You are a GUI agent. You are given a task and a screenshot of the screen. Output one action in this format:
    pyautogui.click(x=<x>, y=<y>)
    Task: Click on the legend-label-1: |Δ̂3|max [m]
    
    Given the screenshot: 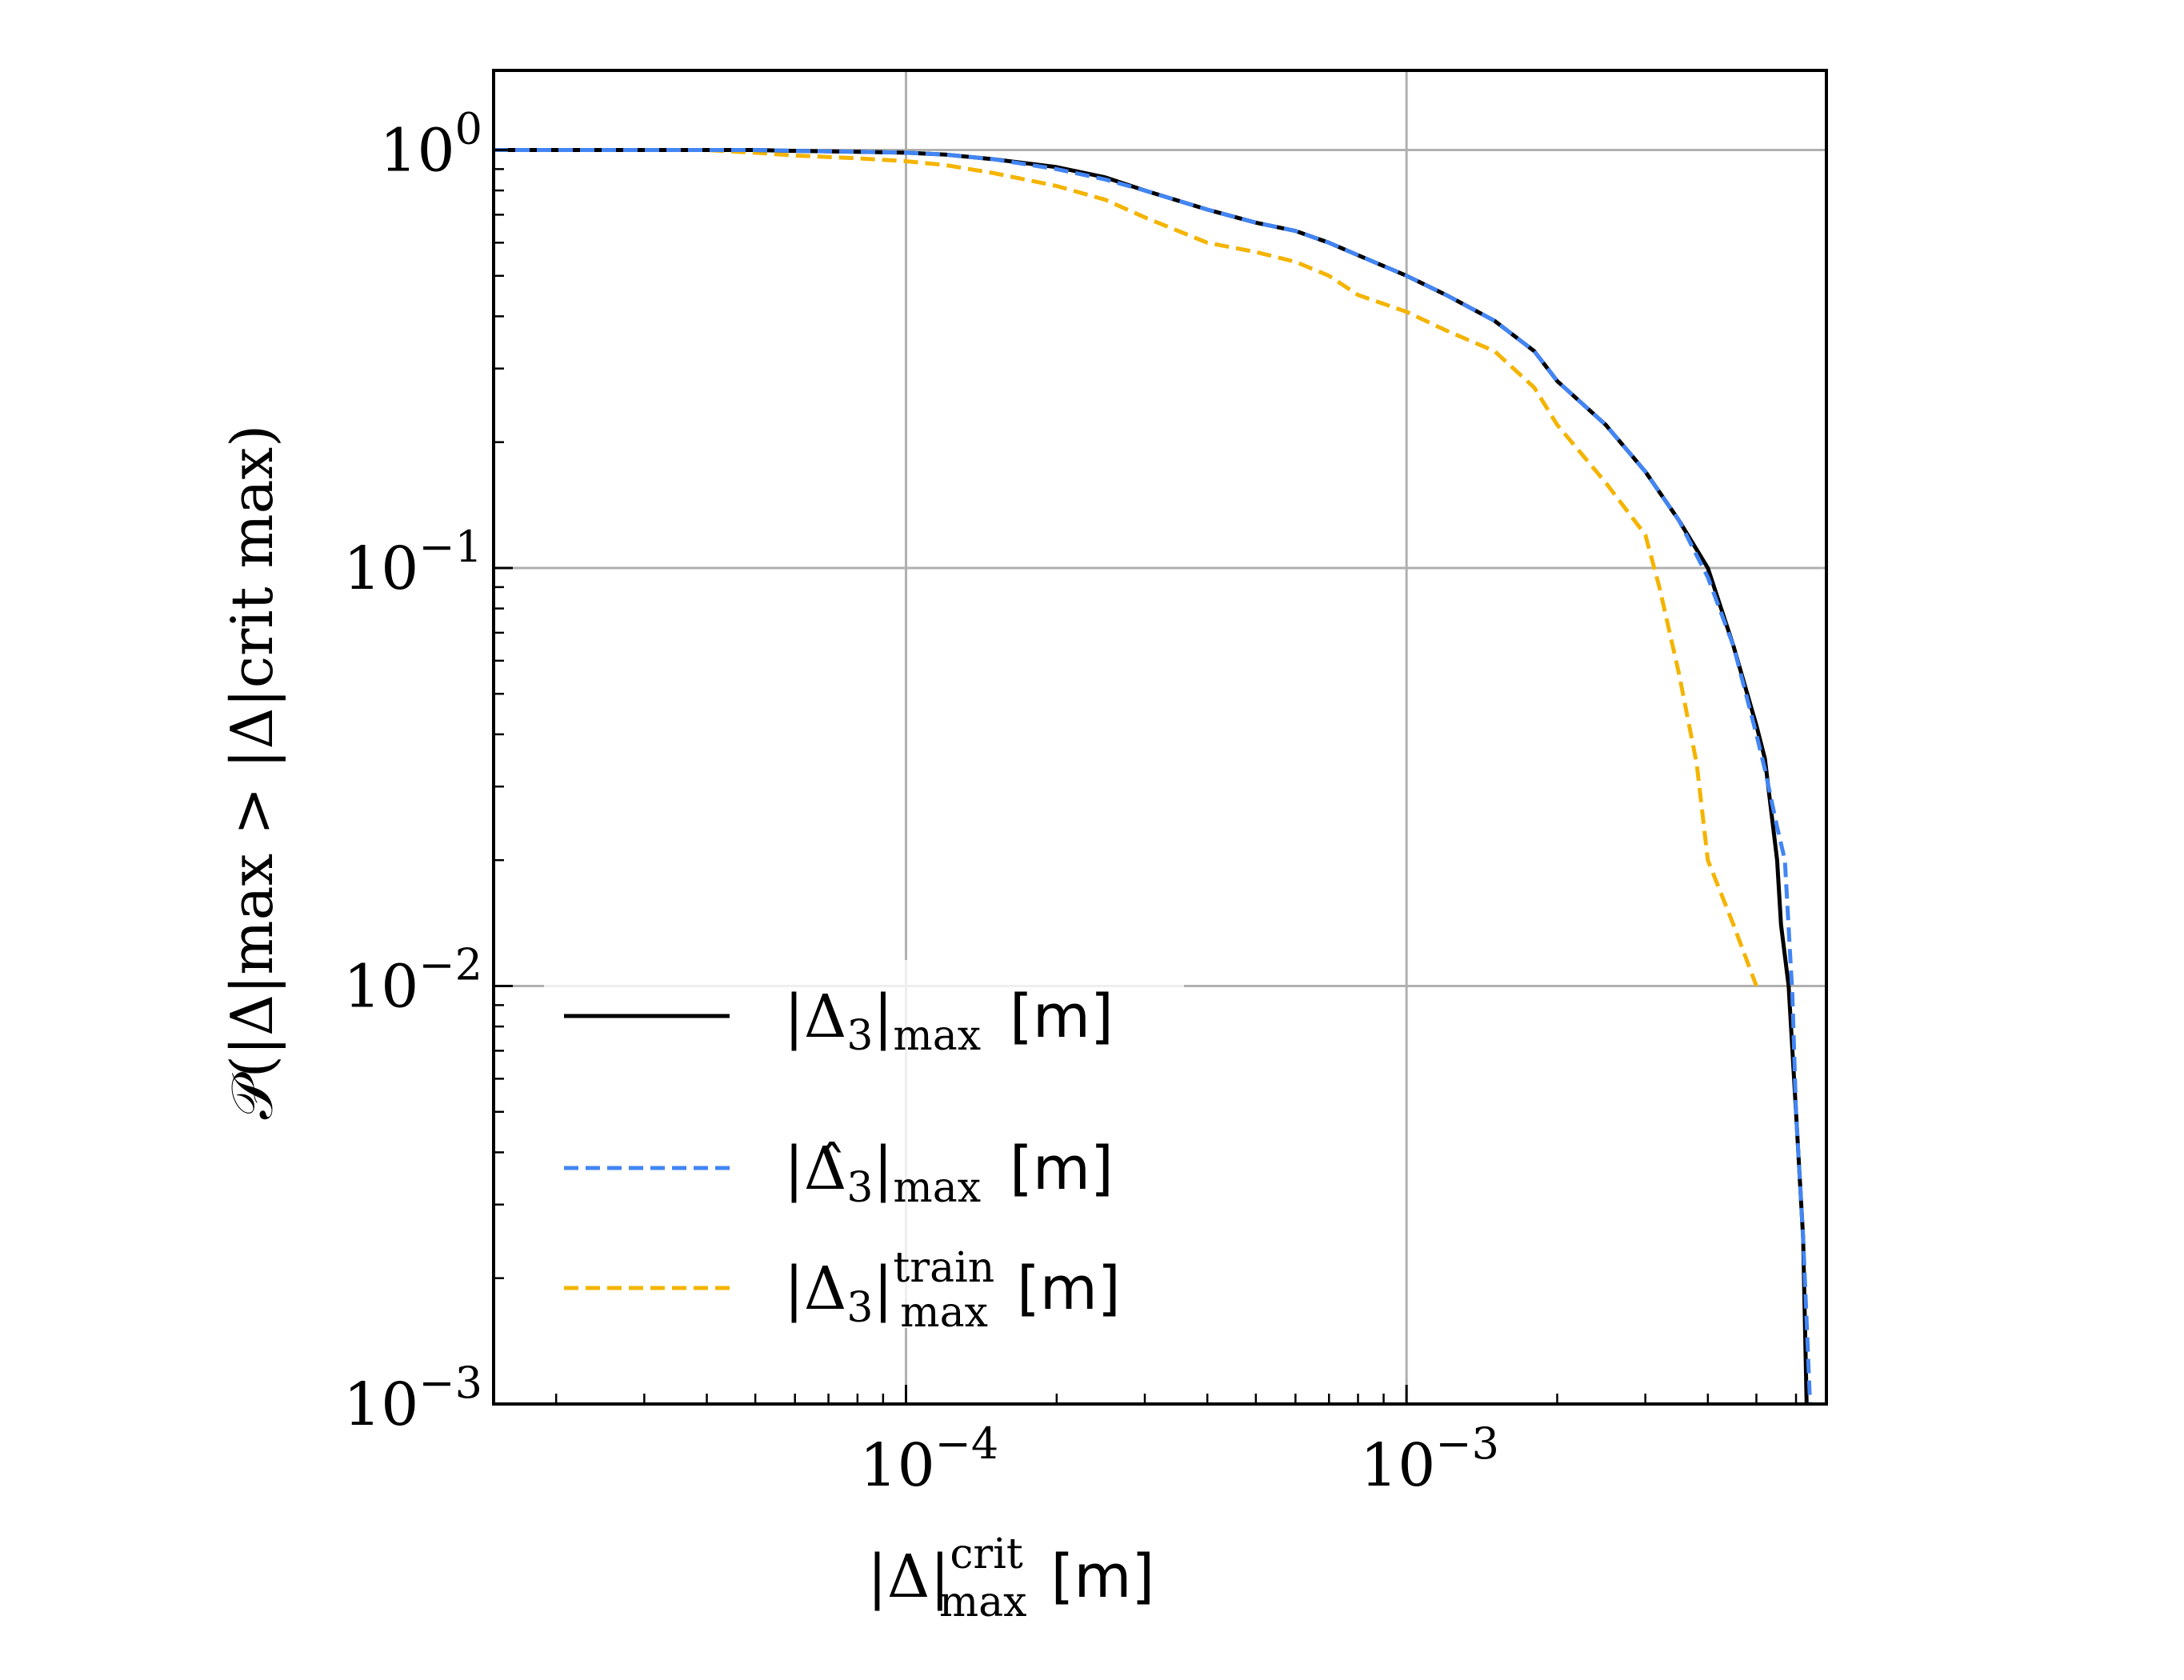 What is the action you would take?
    pyautogui.click(x=949, y=1173)
    